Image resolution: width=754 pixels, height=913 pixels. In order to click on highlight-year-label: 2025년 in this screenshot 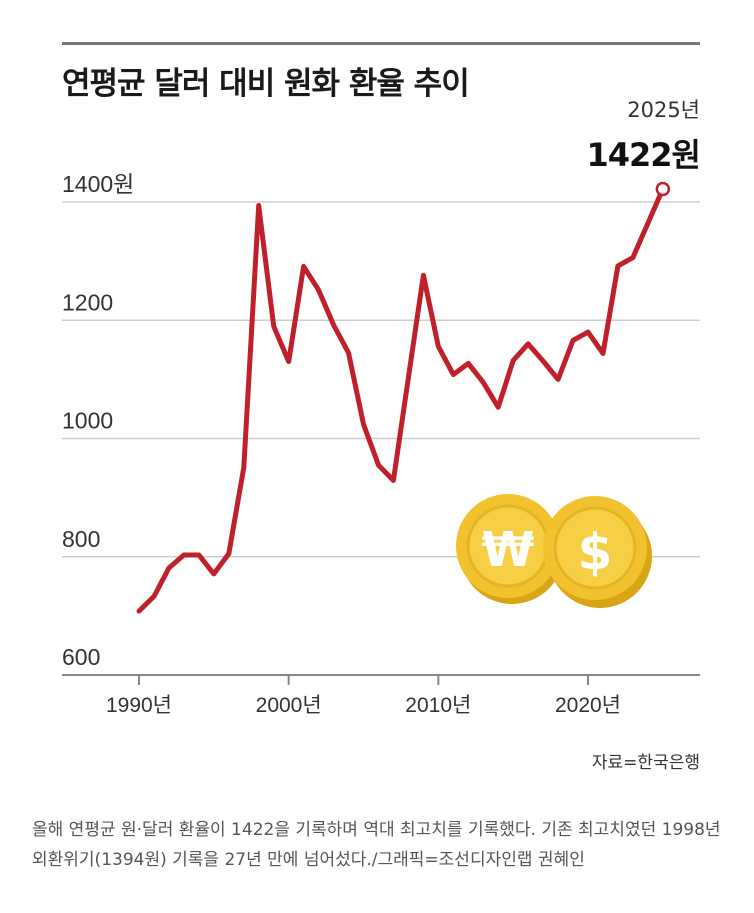, I will do `click(663, 110)`.